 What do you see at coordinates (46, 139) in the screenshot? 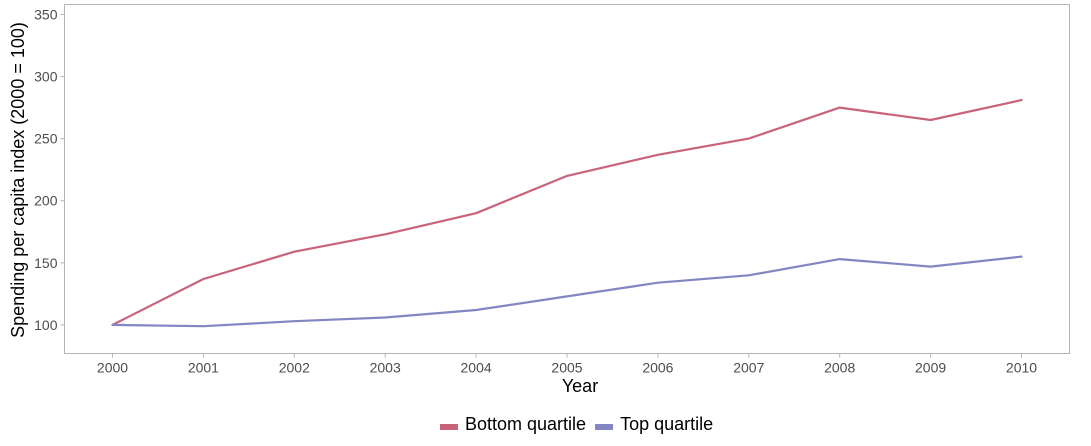
I see `y-tick-label: 250` at bounding box center [46, 139].